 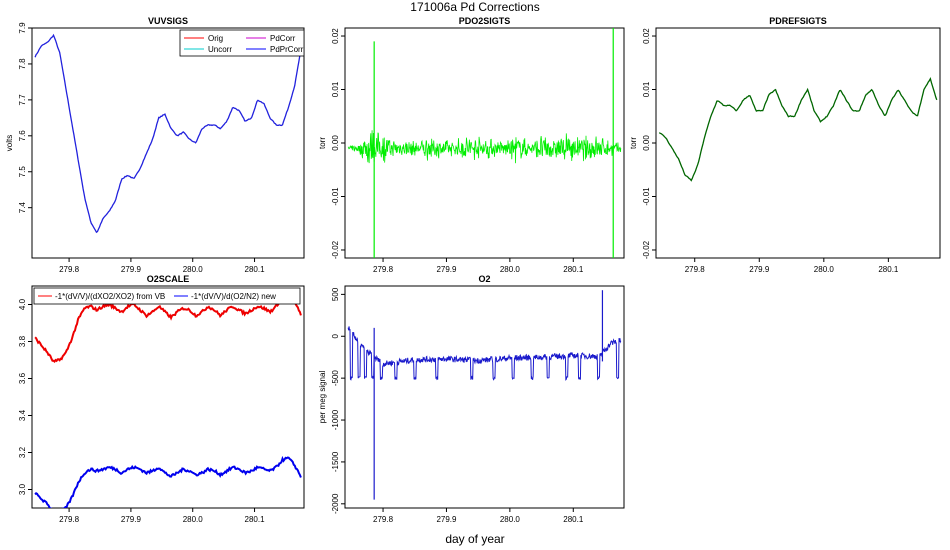 What do you see at coordinates (474, 539) in the screenshot?
I see `figure-xlabel: day of year` at bounding box center [474, 539].